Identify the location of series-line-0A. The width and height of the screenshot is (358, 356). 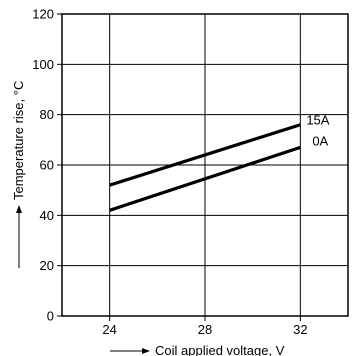
(205, 178).